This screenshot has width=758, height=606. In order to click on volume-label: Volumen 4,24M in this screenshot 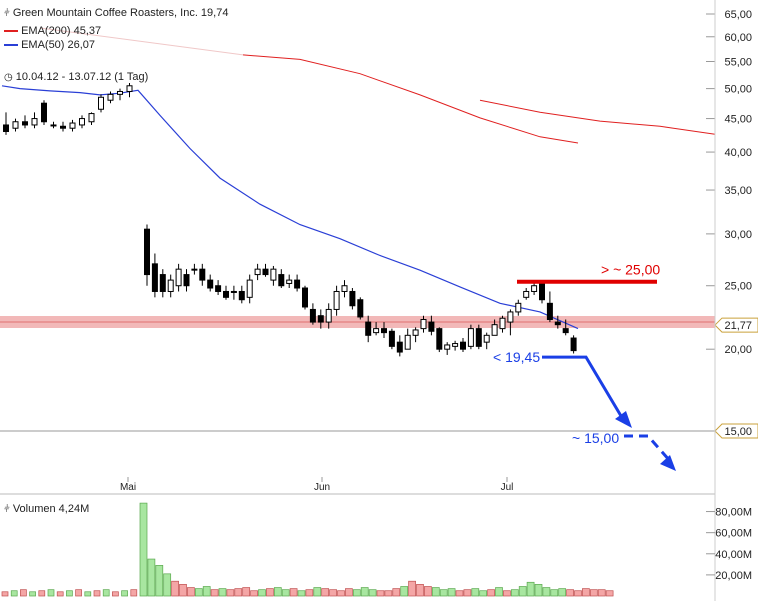, I will do `click(51, 509)`.